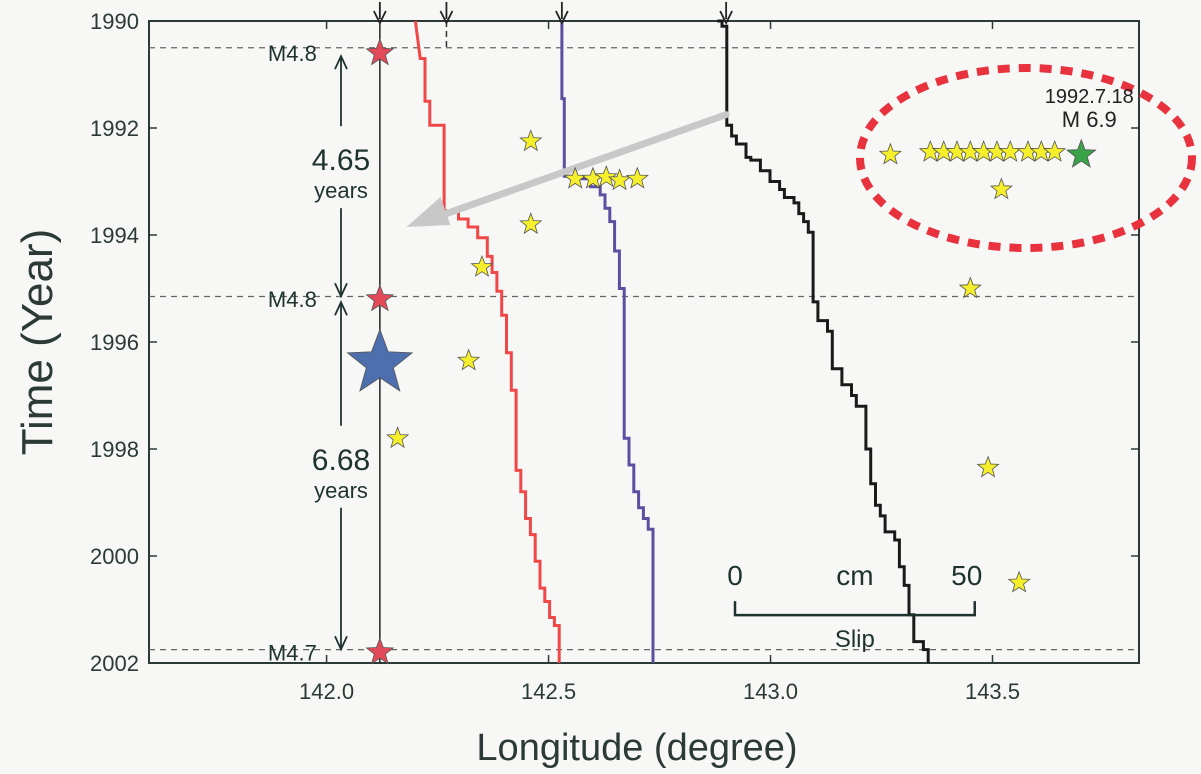 The image size is (1201, 774). Describe the element at coordinates (1081, 153) in the screenshot. I see `green-star-marker` at that location.